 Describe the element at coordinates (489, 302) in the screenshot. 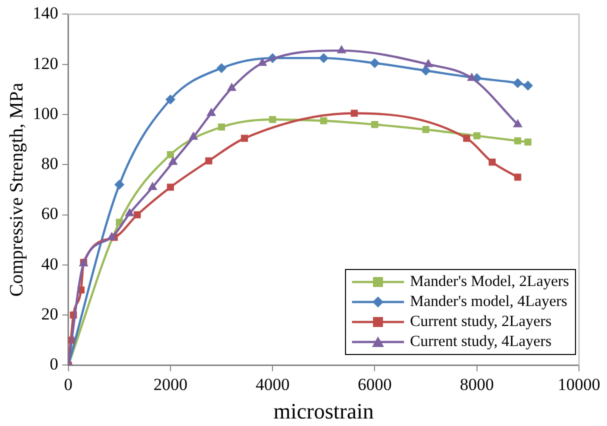

I see `legend-label: Mander's model, 4Layers` at that location.